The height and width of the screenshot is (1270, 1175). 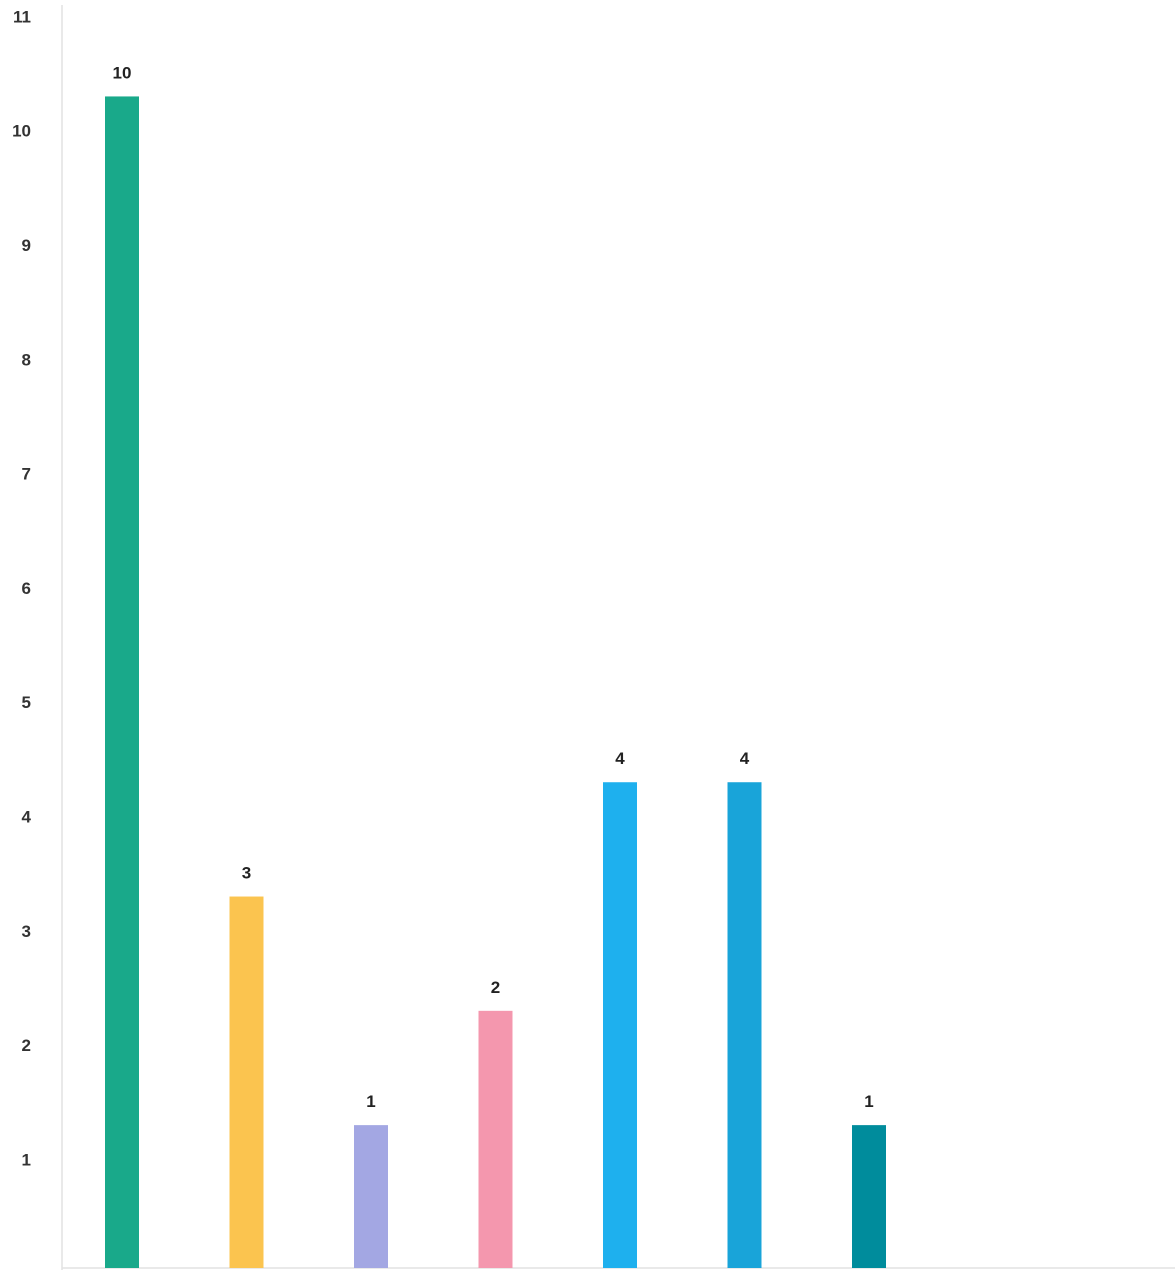 I want to click on y-tick-label: 8, so click(x=26, y=359).